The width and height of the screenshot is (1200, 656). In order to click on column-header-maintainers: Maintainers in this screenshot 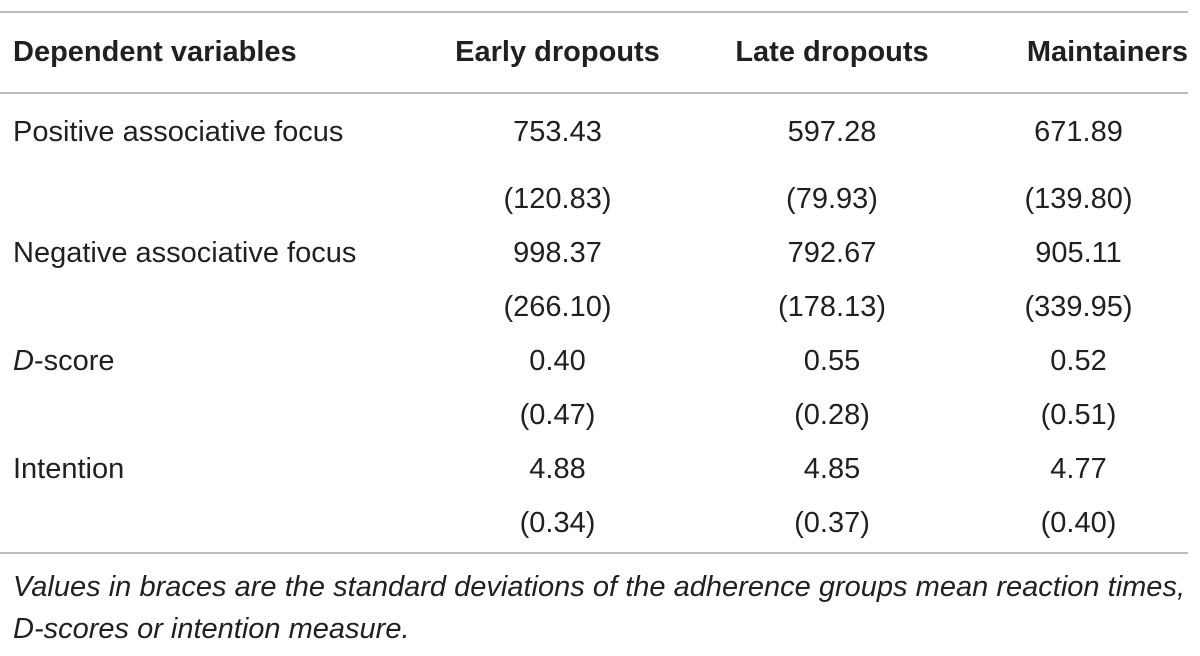, I will do `click(1107, 51)`.